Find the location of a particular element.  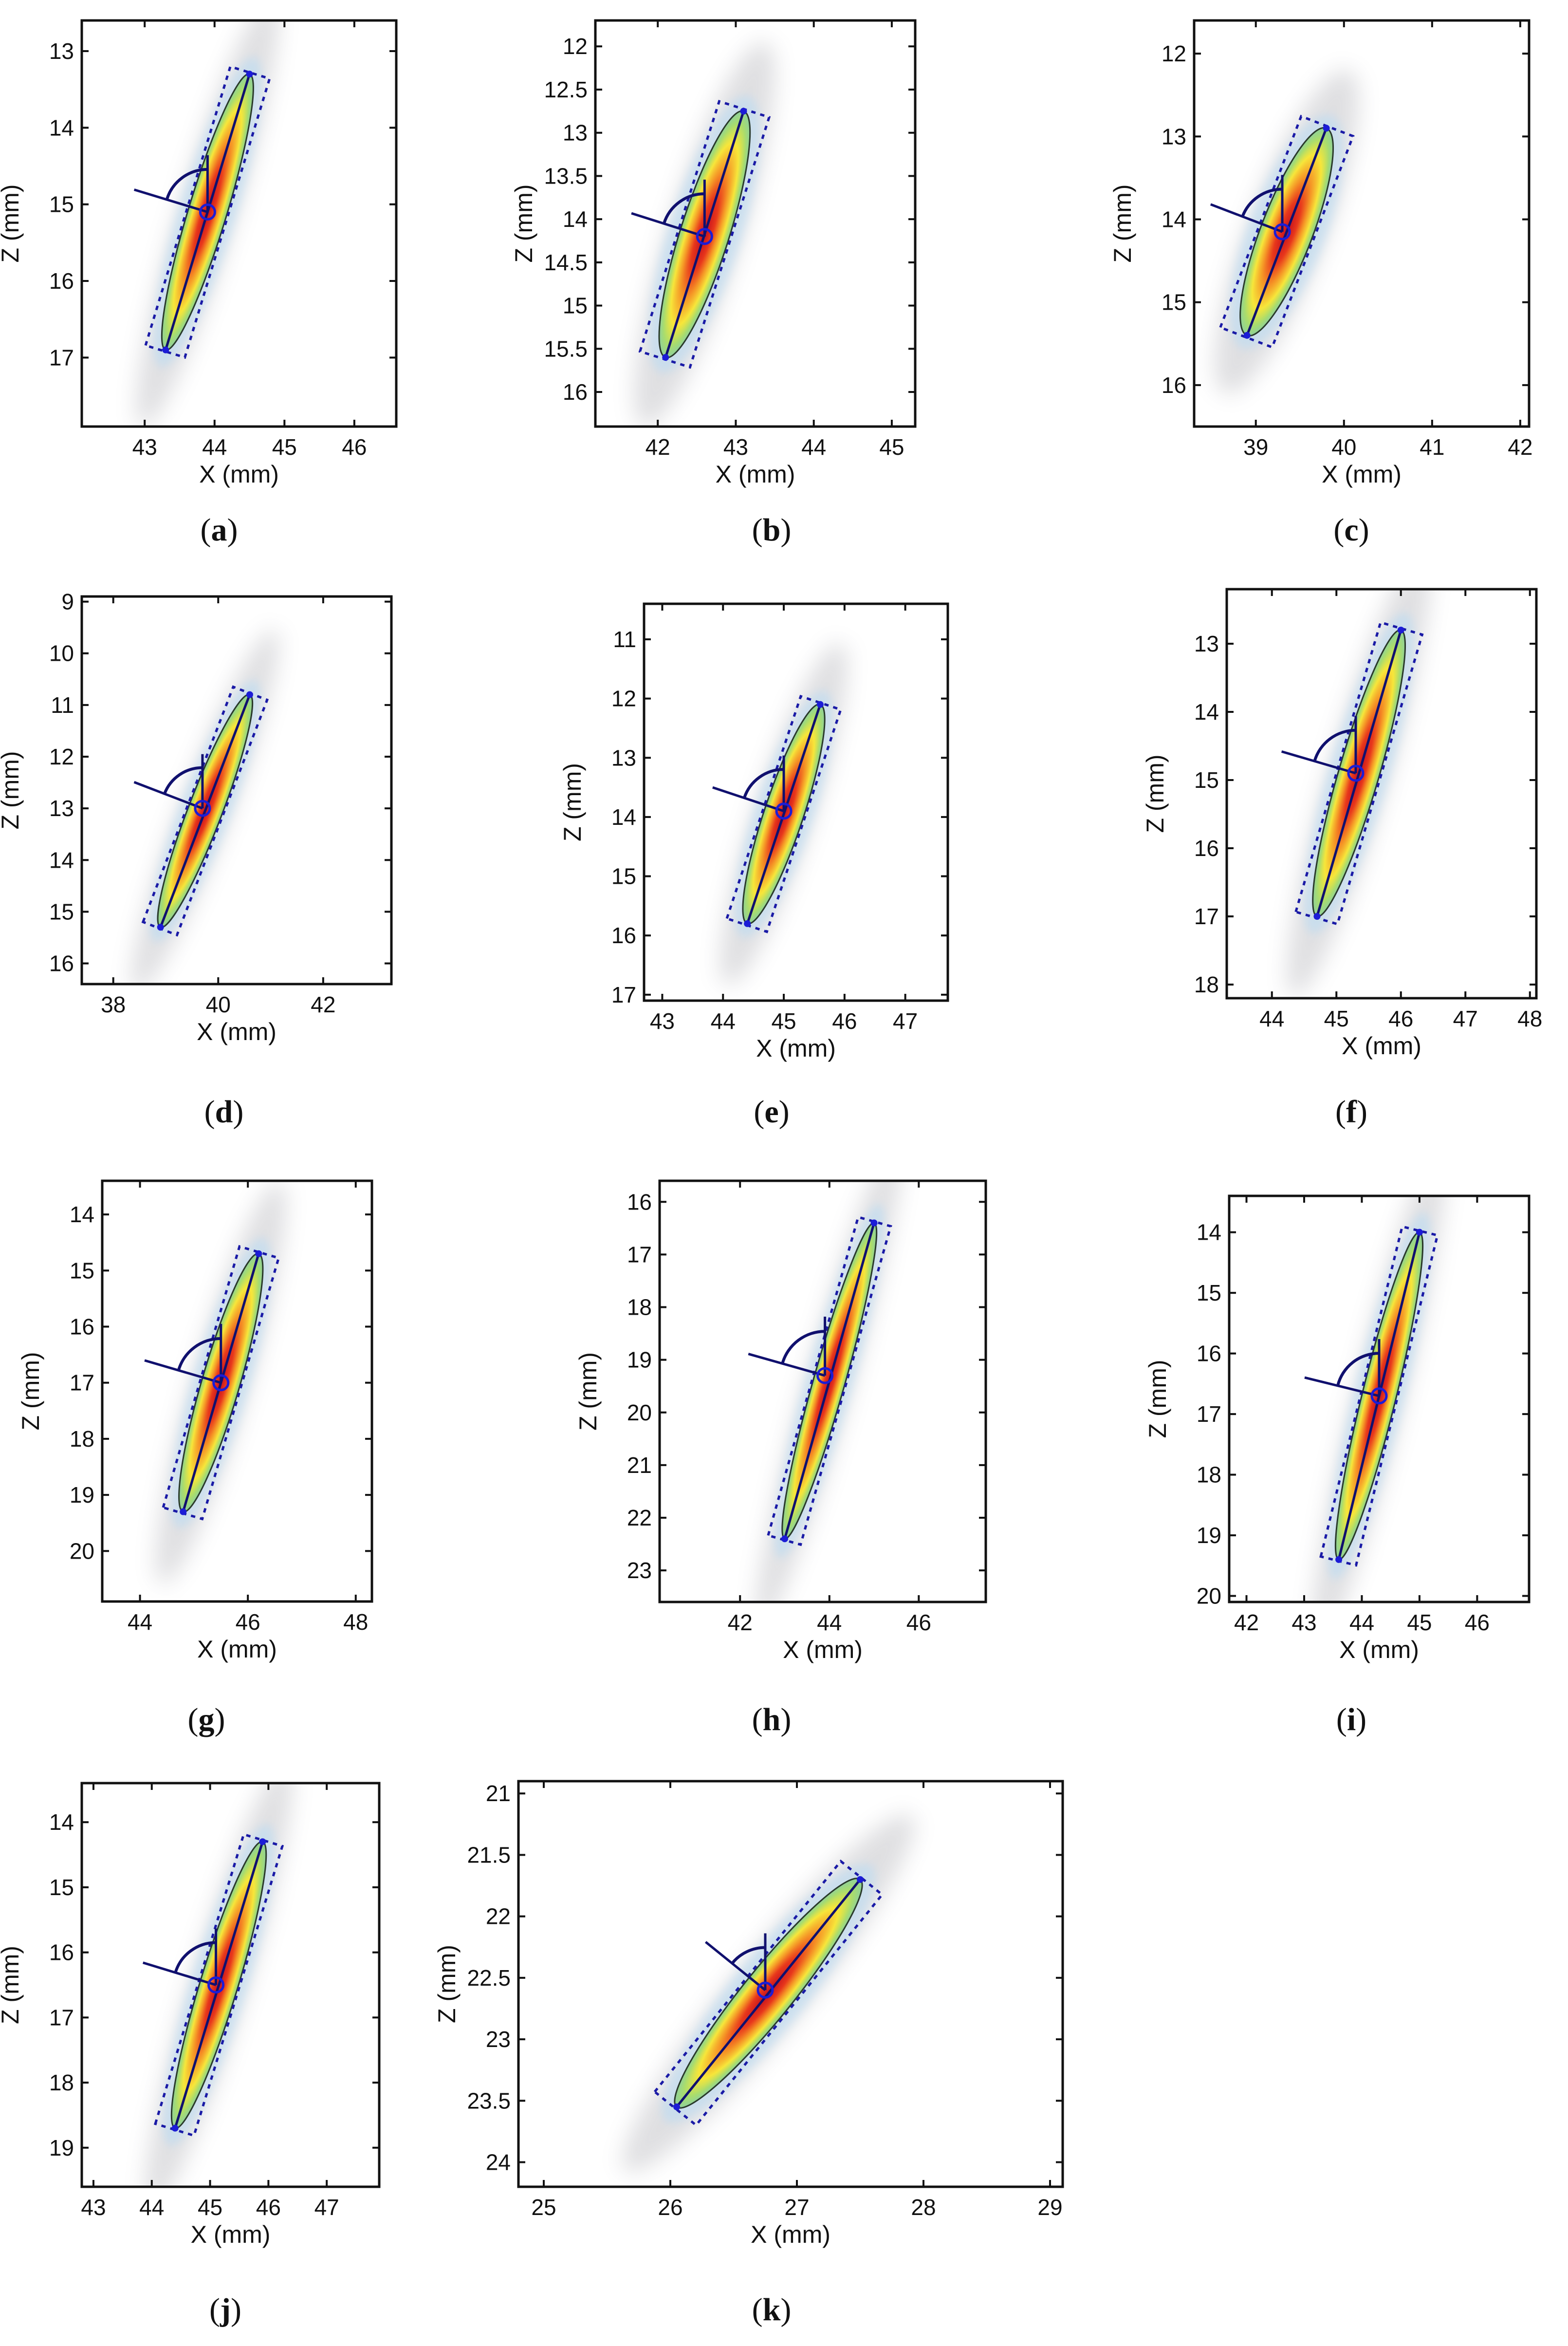

y-tick-label: 20 is located at coordinates (82, 1551).